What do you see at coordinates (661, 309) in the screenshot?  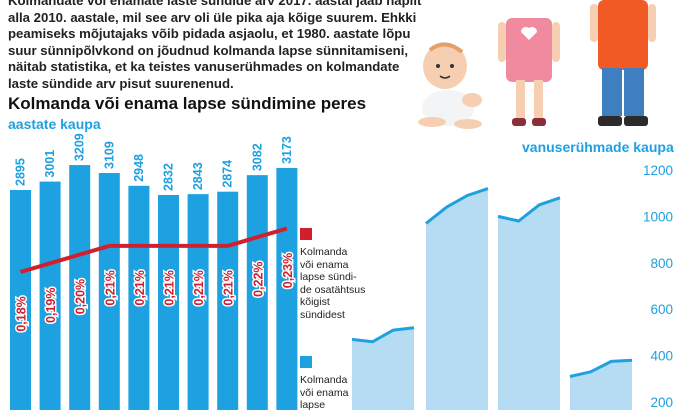 I see `y-tick-label: 600` at bounding box center [661, 309].